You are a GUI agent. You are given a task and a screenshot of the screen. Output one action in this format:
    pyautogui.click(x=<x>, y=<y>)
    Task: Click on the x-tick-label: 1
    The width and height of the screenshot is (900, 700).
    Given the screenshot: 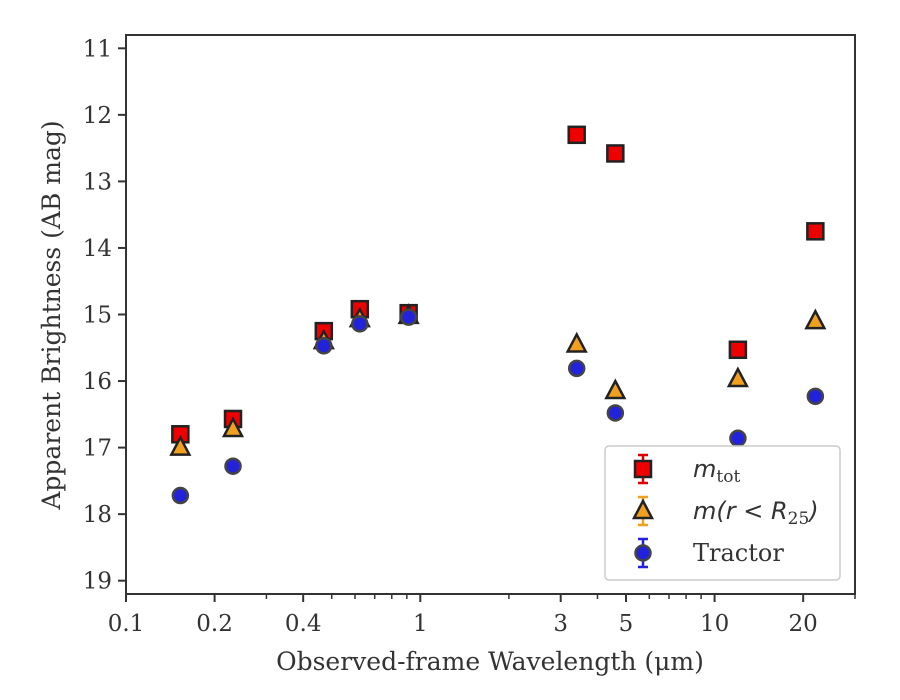 What is the action you would take?
    pyautogui.click(x=420, y=624)
    